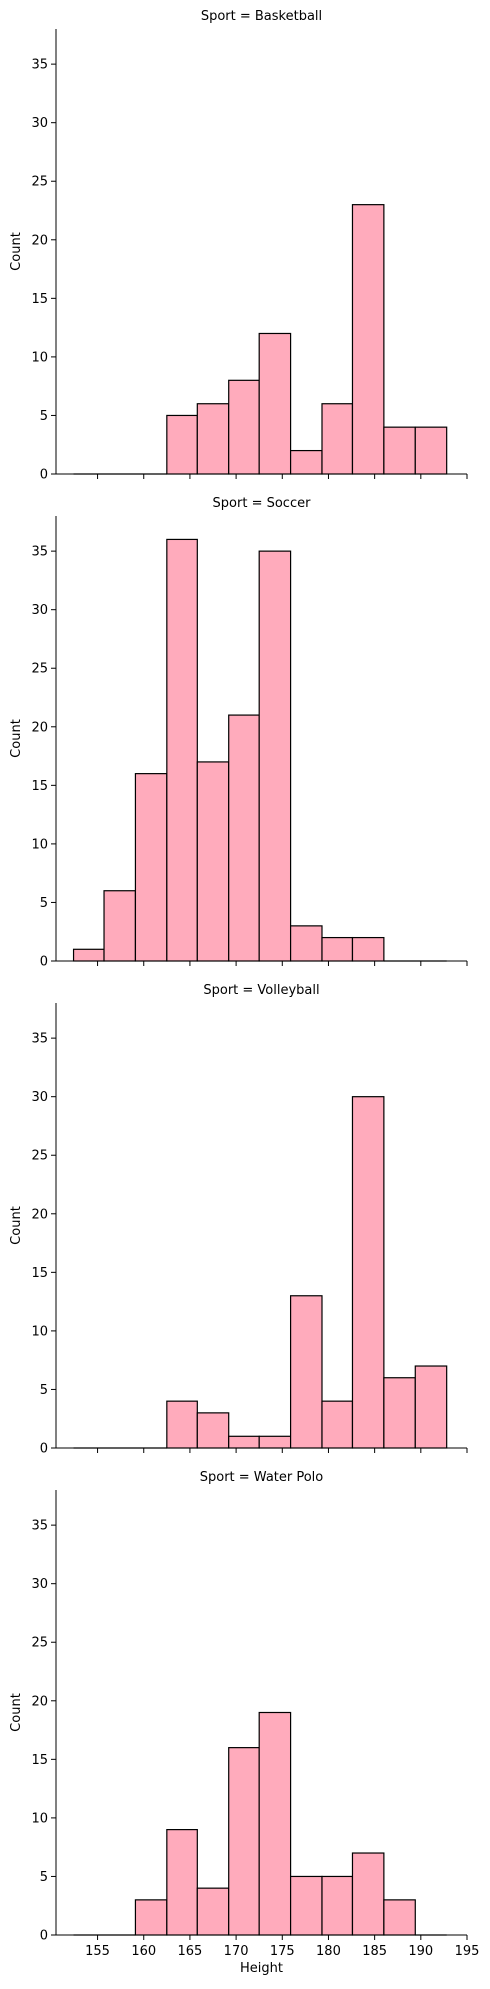 This screenshot has height=1989, width=490. What do you see at coordinates (236, 1951) in the screenshot?
I see `x-tick-label: 170` at bounding box center [236, 1951].